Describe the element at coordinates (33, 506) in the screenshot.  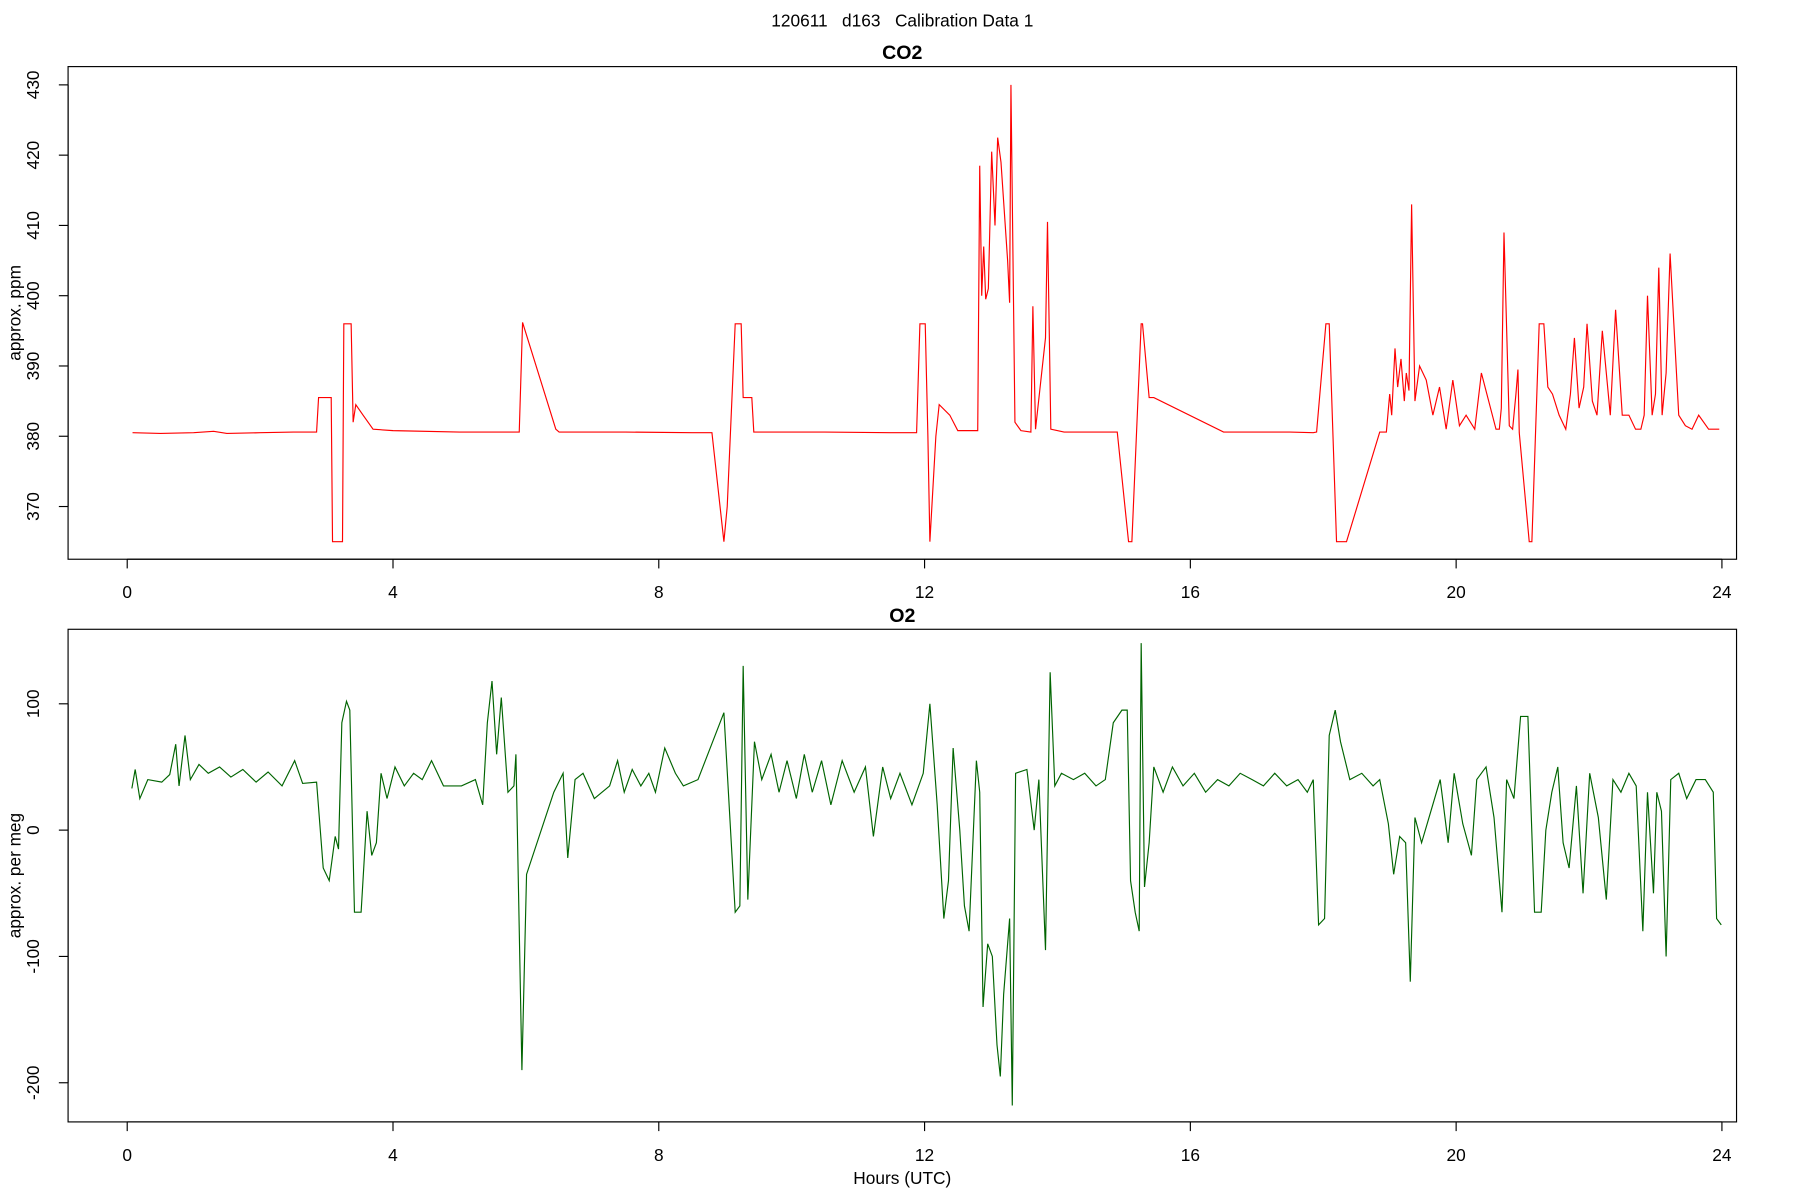
I see `y-tick-label: 370` at that location.